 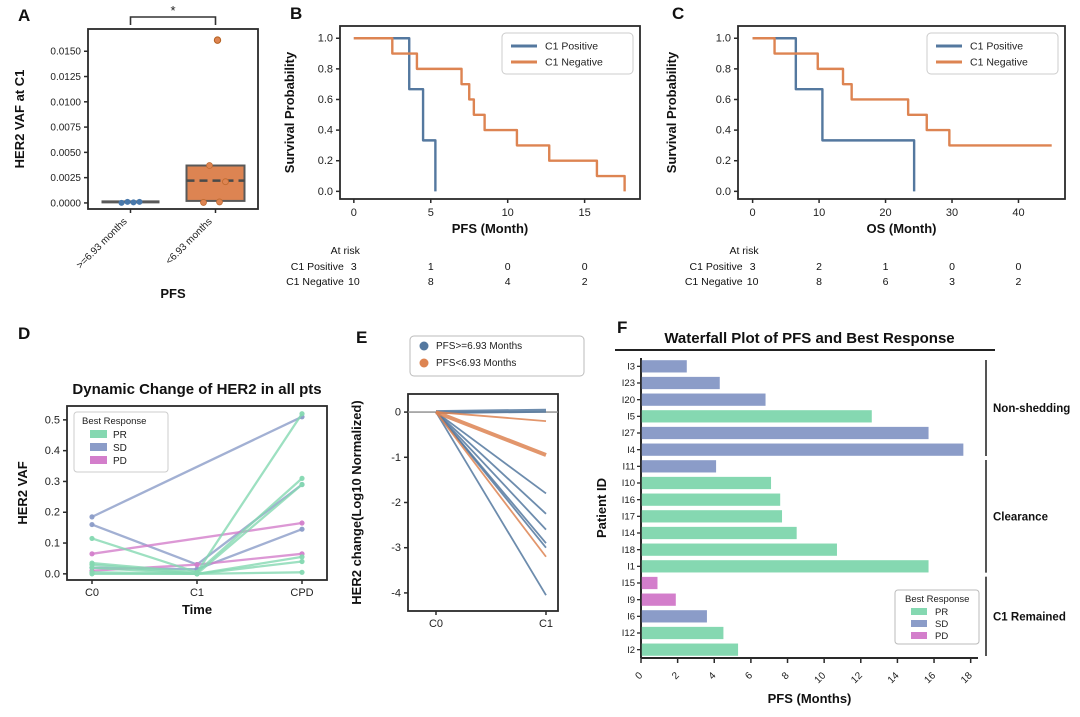 What do you see at coordinates (676, 676) in the screenshot?
I see `x-tick-label: 2` at bounding box center [676, 676].